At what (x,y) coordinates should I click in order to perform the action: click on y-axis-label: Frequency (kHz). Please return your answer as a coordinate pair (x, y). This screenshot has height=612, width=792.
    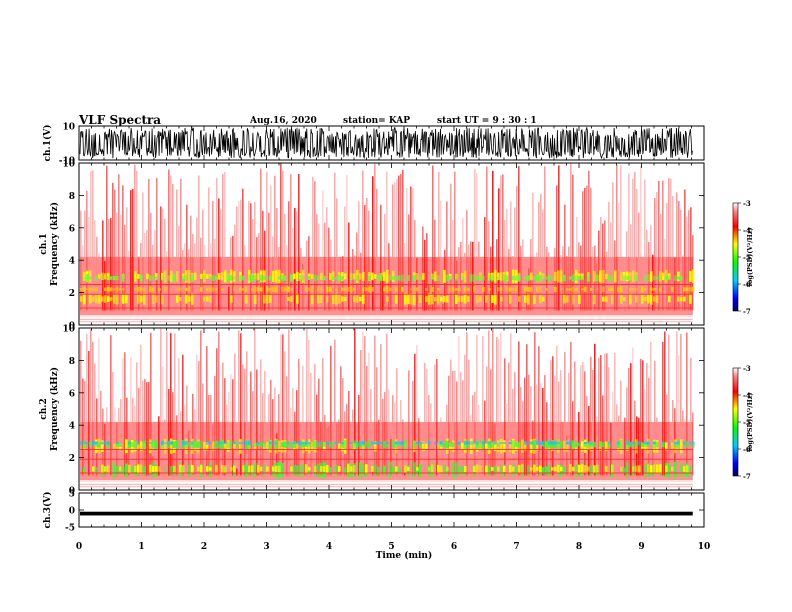
    Looking at the image, I should click on (54, 409).